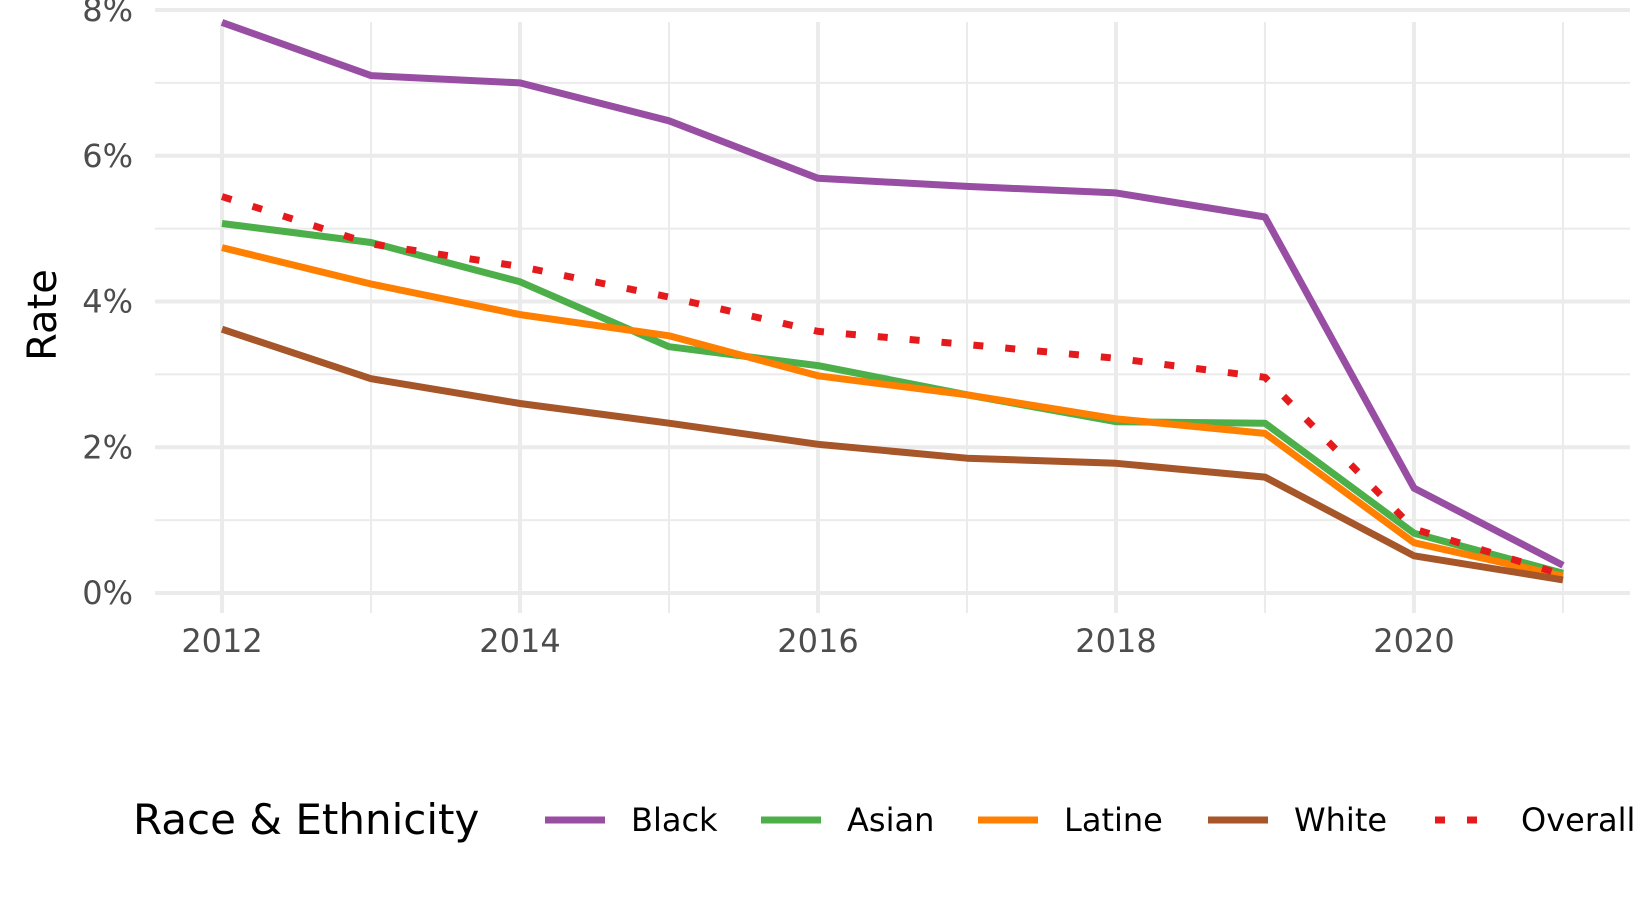 This screenshot has width=1650, height=900. Describe the element at coordinates (1115, 641) in the screenshot. I see `x-tick-label: 2018` at that location.